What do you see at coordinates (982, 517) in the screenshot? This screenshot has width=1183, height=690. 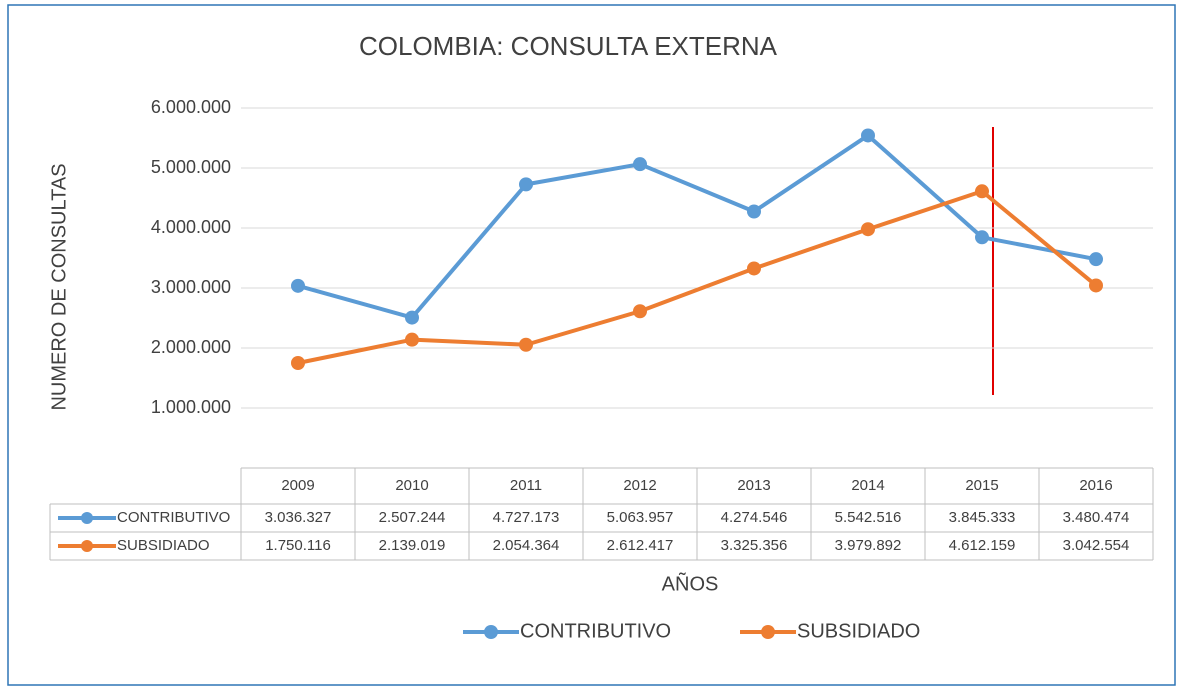 I see `table-cell: 3.845.333` at bounding box center [982, 517].